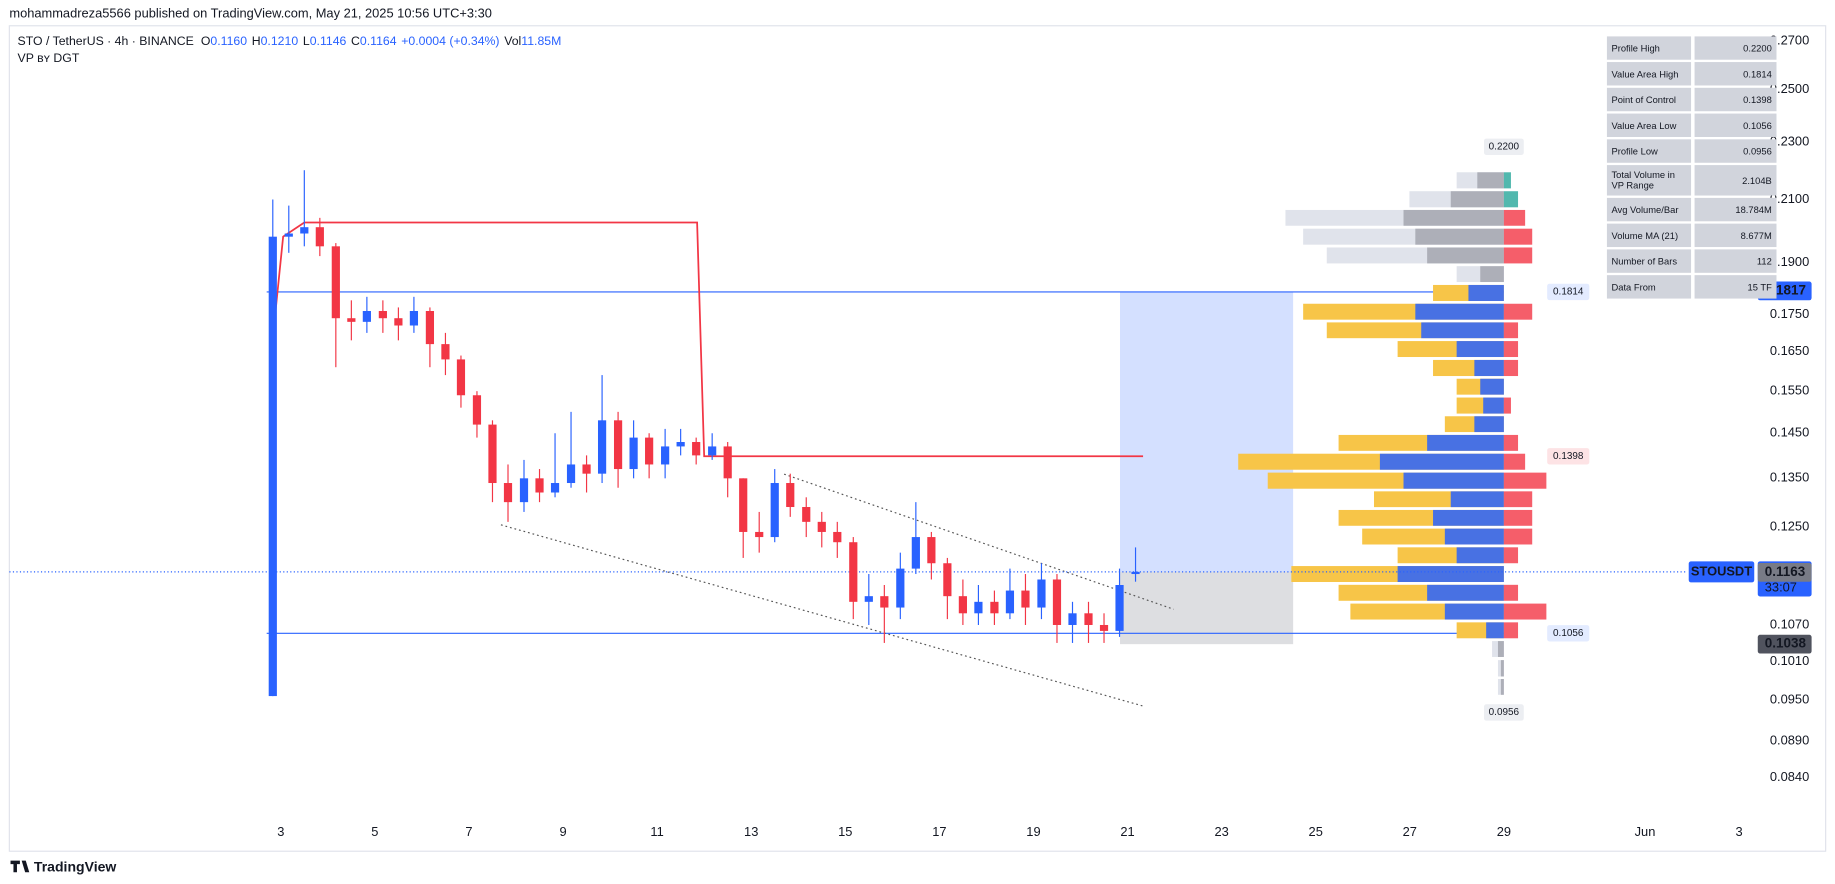 The width and height of the screenshot is (1835, 884). What do you see at coordinates (1503, 712) in the screenshot?
I see `profile-low-label-box` at bounding box center [1503, 712].